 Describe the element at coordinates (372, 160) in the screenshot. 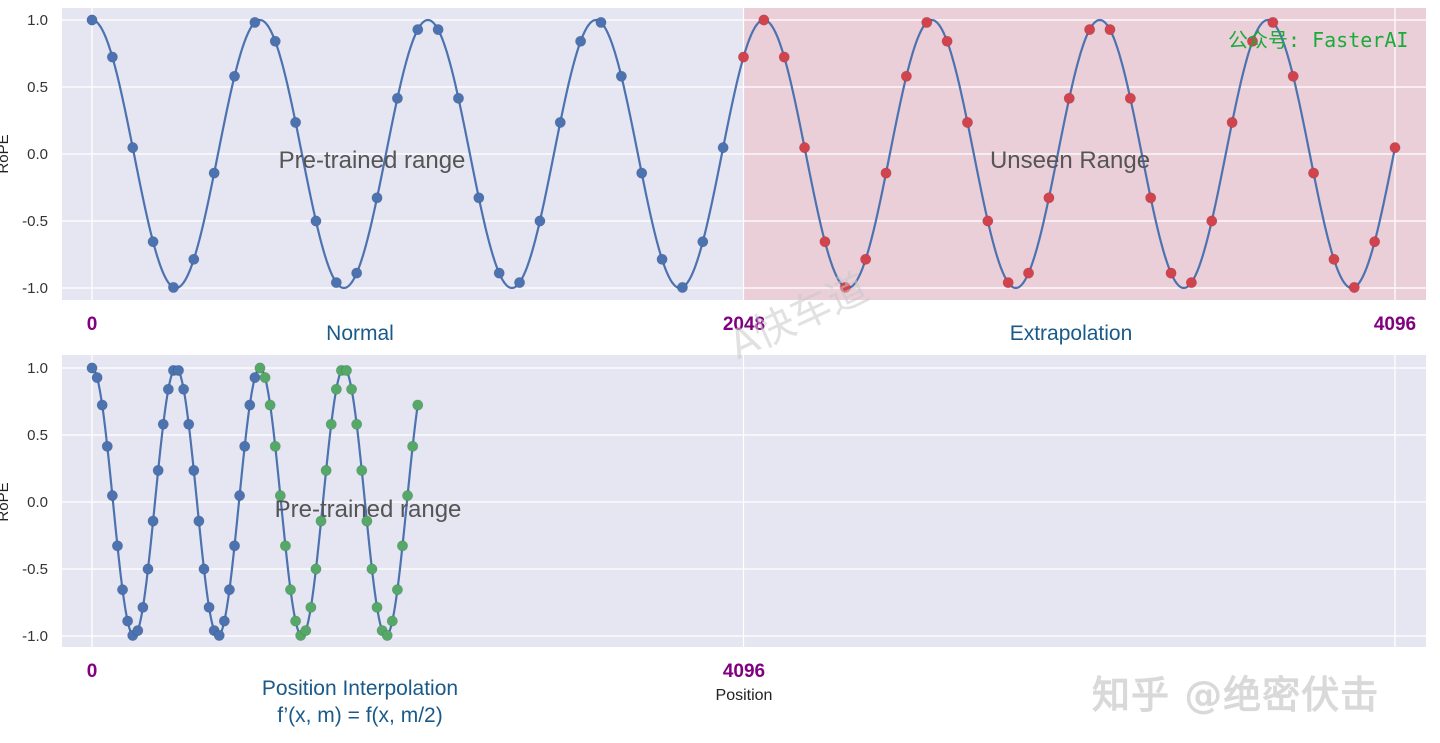

I see `region-label-pretrained: Pre-trained range` at that location.